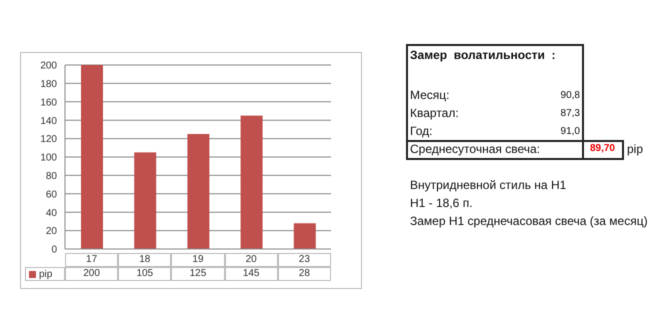 The width and height of the screenshot is (665, 332). Describe the element at coordinates (49, 158) in the screenshot. I see `y-tick-label: 100` at that location.